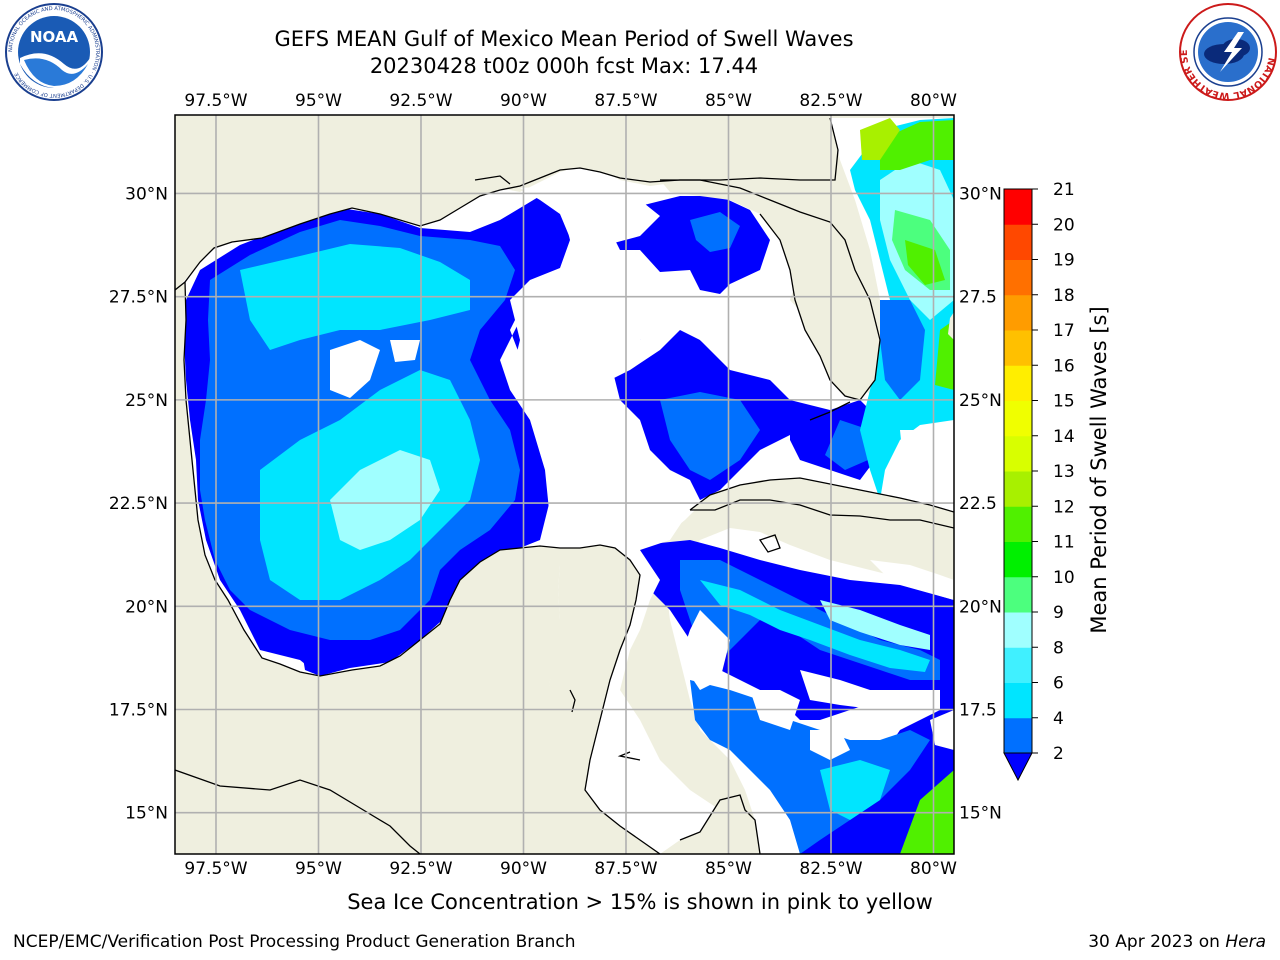  I want to click on colorbar-tick-label: 15, so click(1064, 402).